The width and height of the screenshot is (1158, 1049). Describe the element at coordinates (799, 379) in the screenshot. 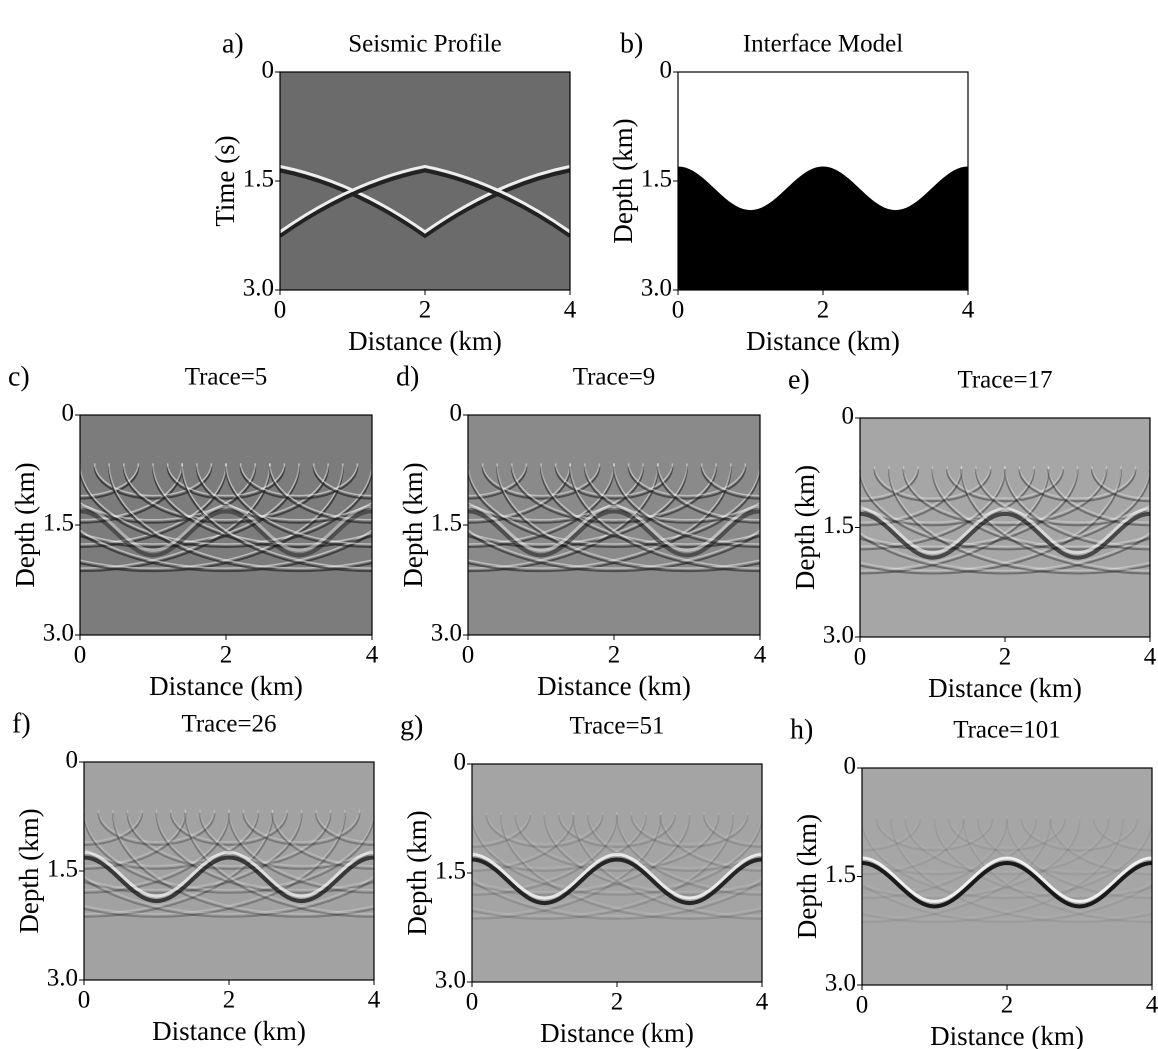

I see `panel-label: e)` at that location.